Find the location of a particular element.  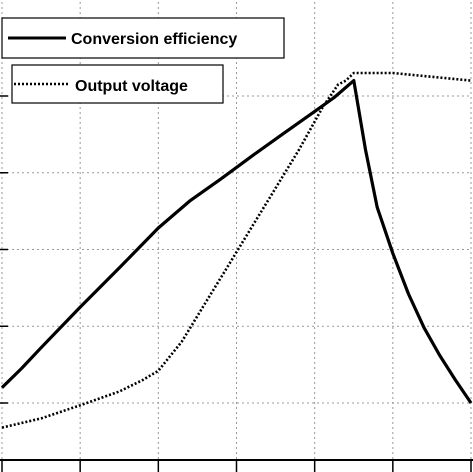

legend-label-output-voltage: Output voltage is located at coordinates (131, 86).